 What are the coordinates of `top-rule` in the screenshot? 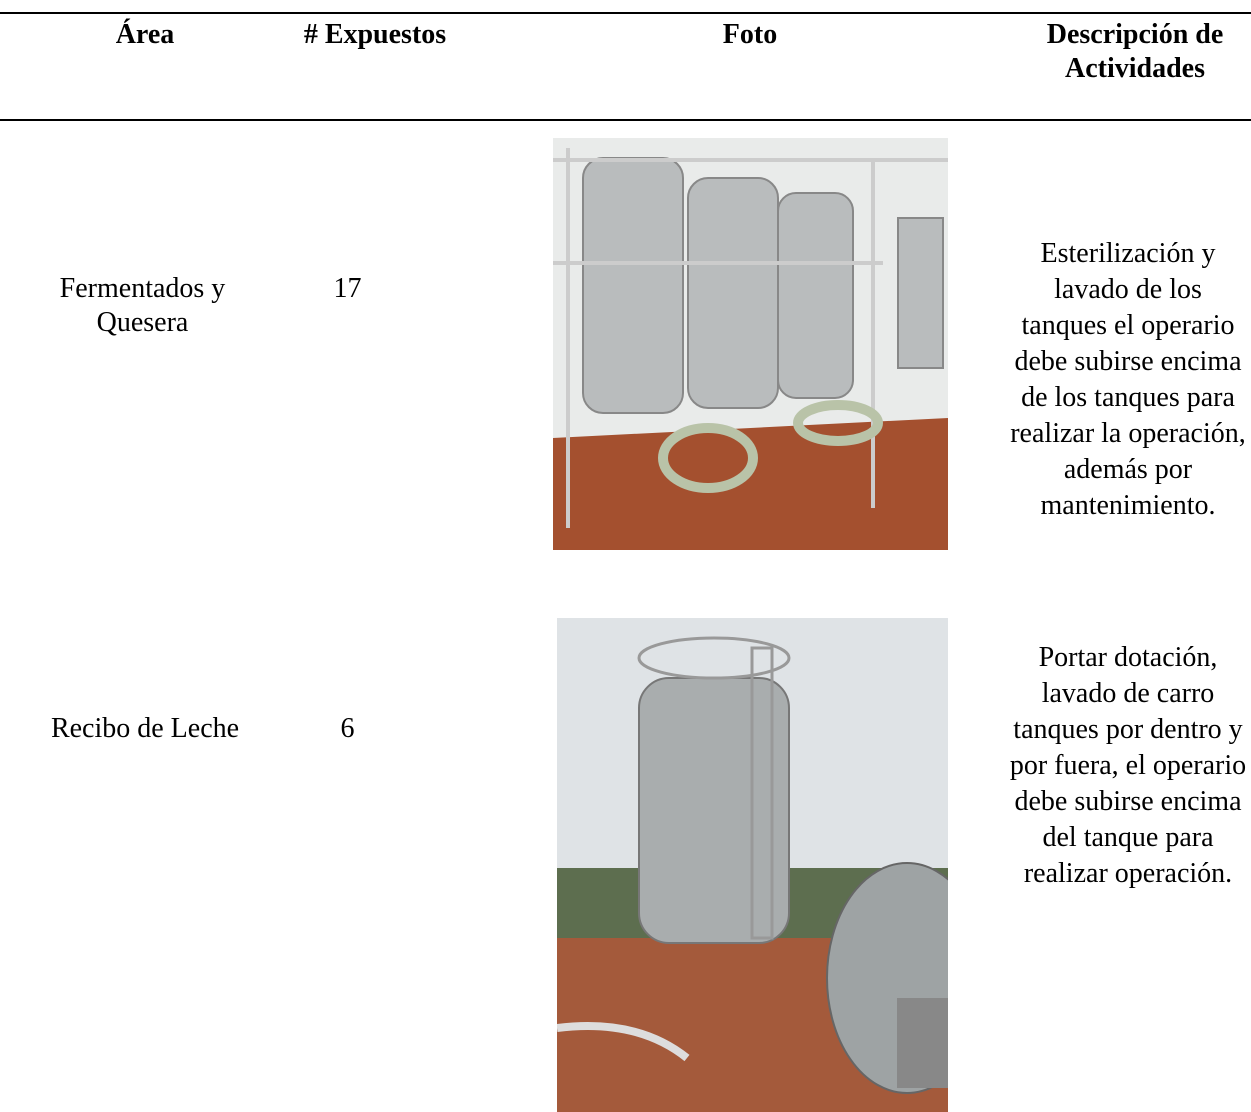 It's located at (625, 13).